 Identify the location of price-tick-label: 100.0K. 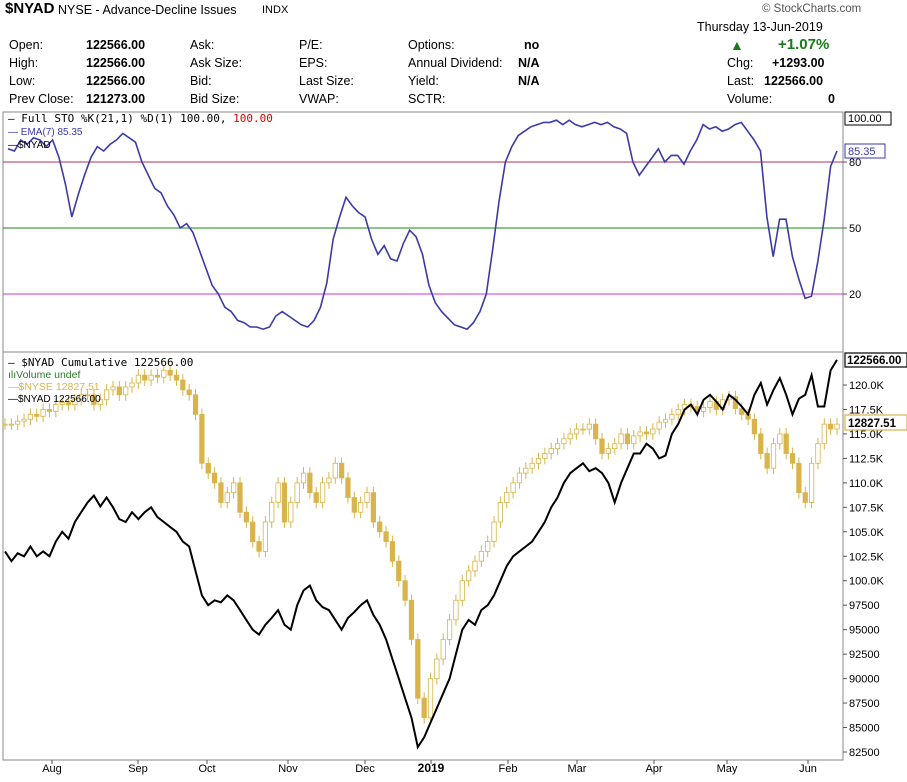
(867, 582).